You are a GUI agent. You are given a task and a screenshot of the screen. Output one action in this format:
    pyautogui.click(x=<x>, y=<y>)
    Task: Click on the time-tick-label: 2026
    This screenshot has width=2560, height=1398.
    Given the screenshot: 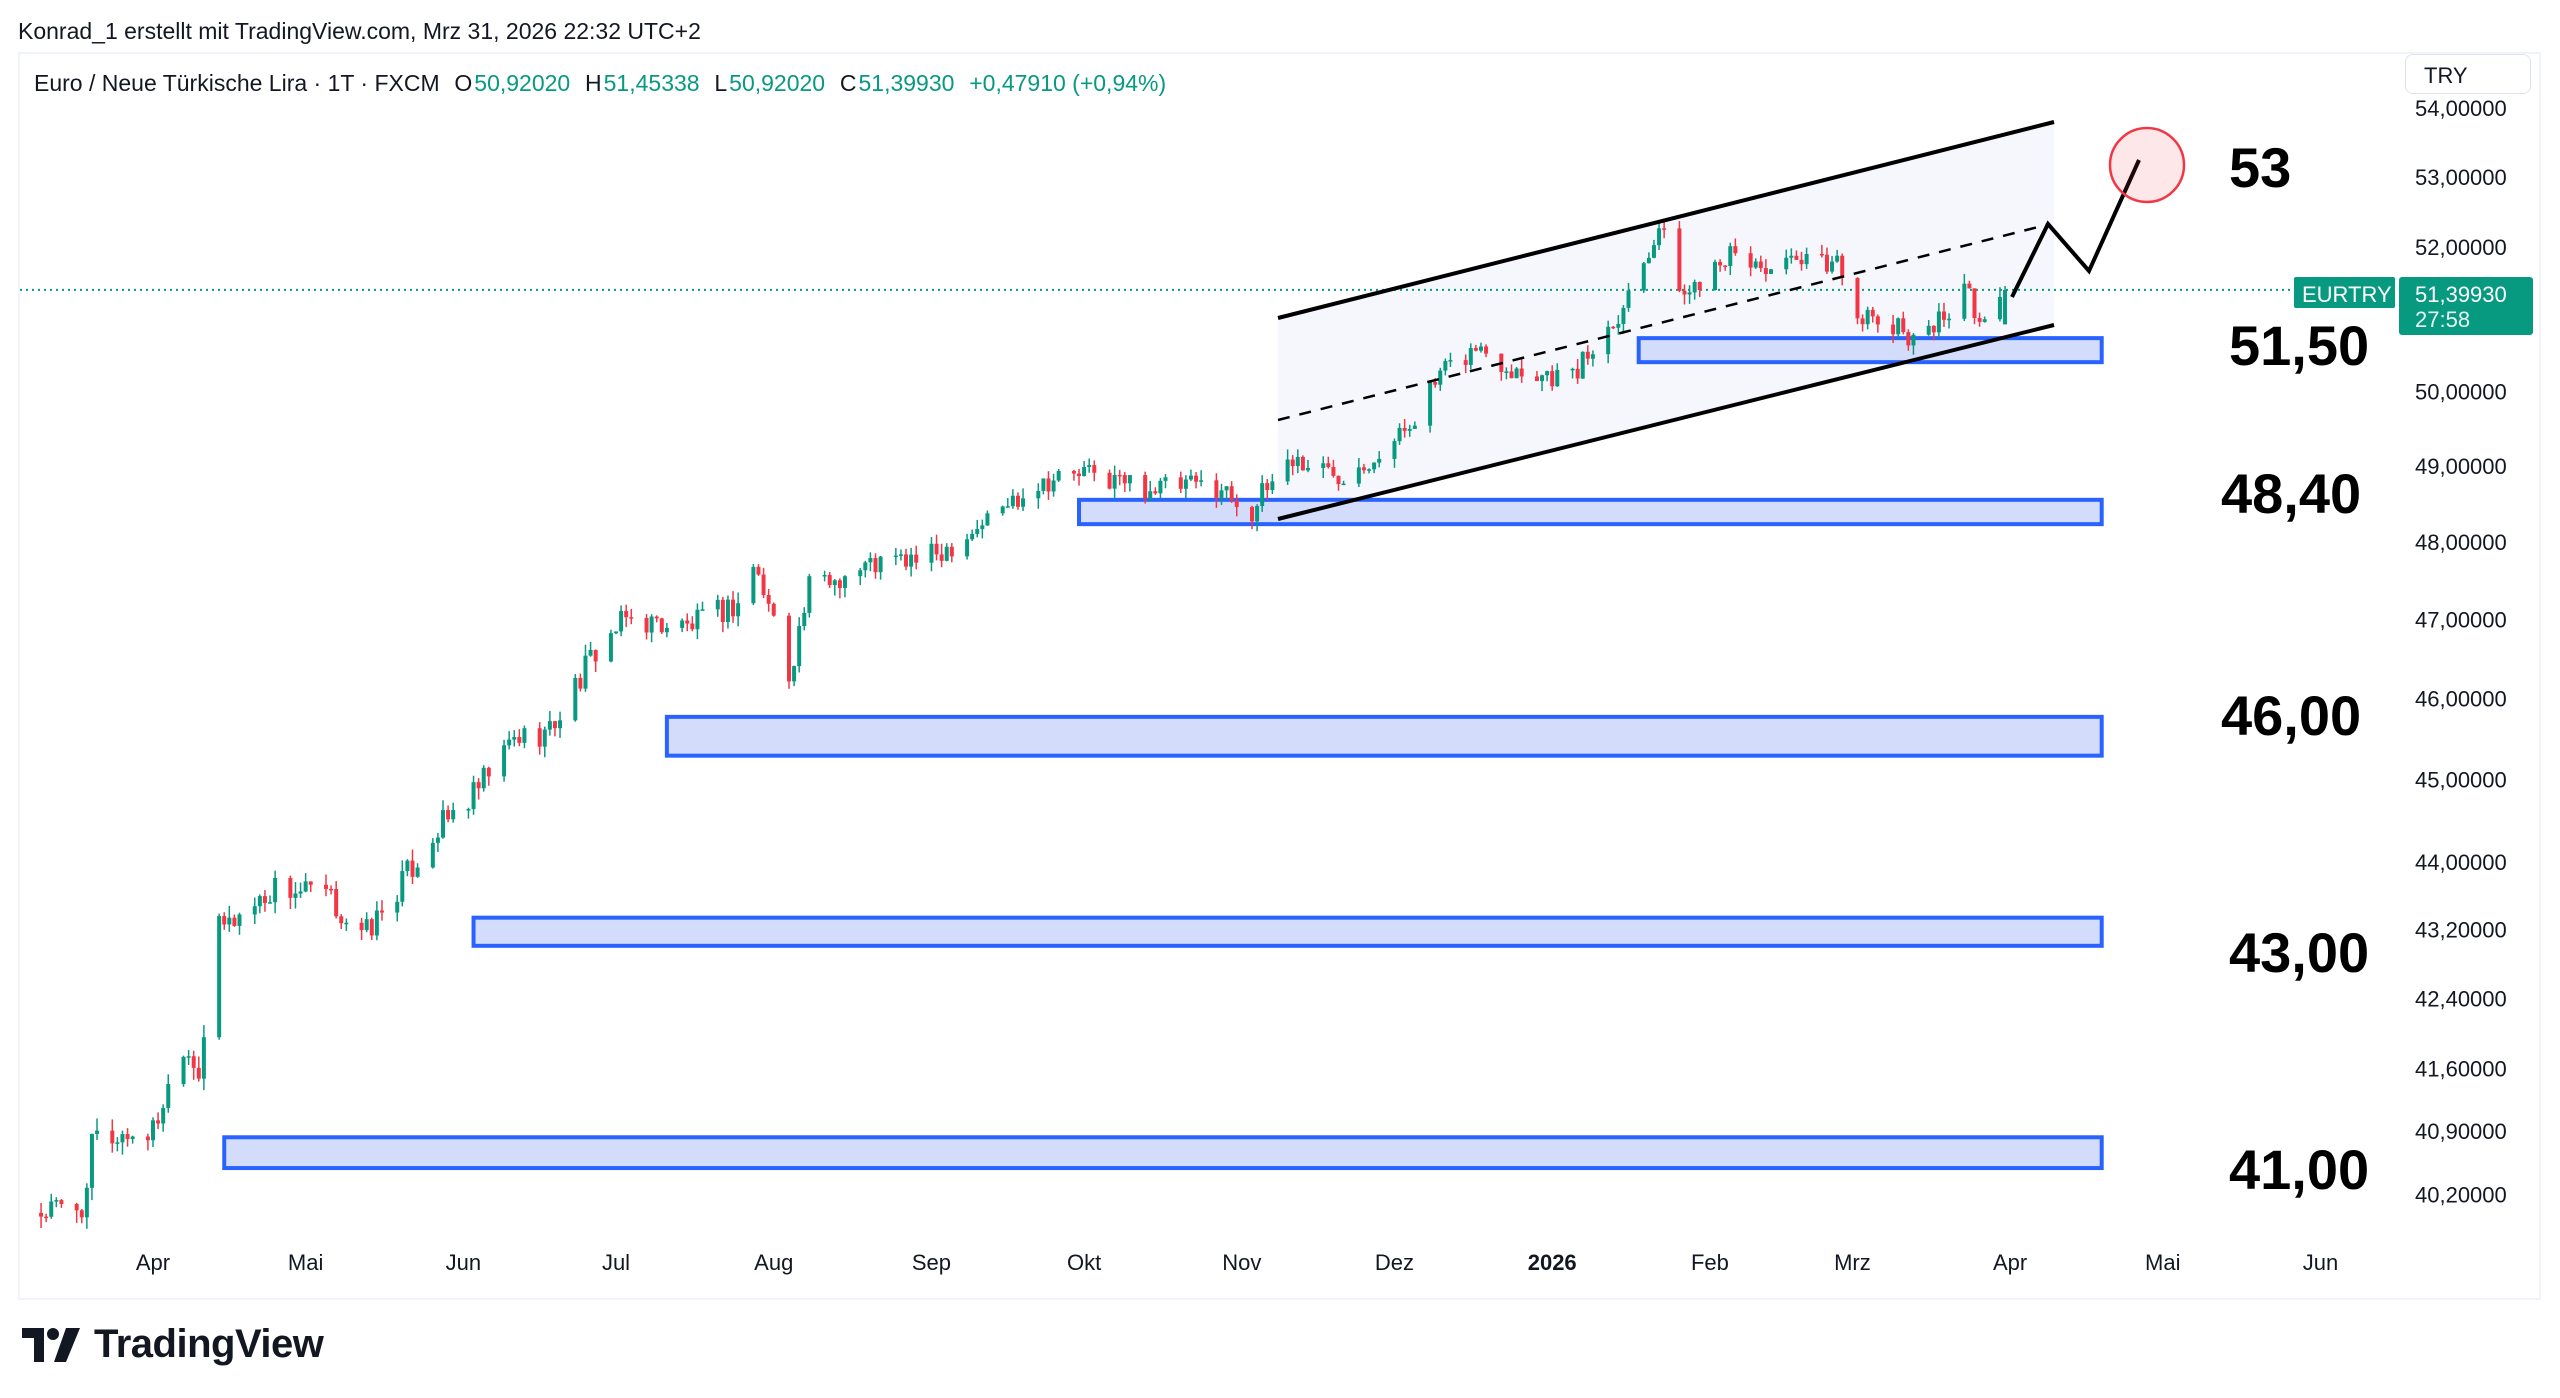 What is the action you would take?
    pyautogui.click(x=1552, y=1262)
    